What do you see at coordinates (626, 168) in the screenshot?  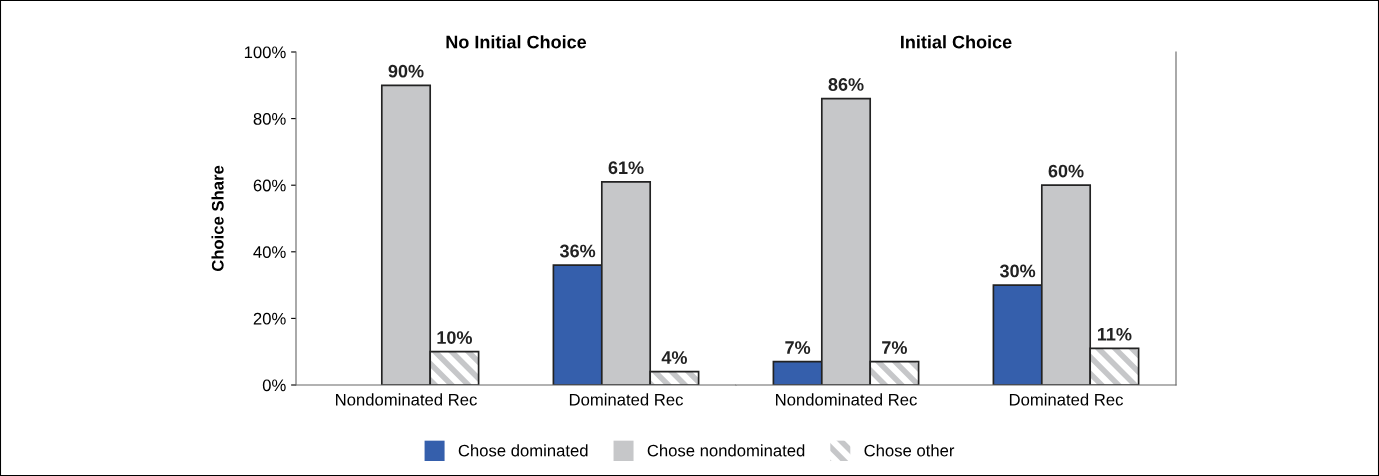 I see `data-label: 61%` at bounding box center [626, 168].